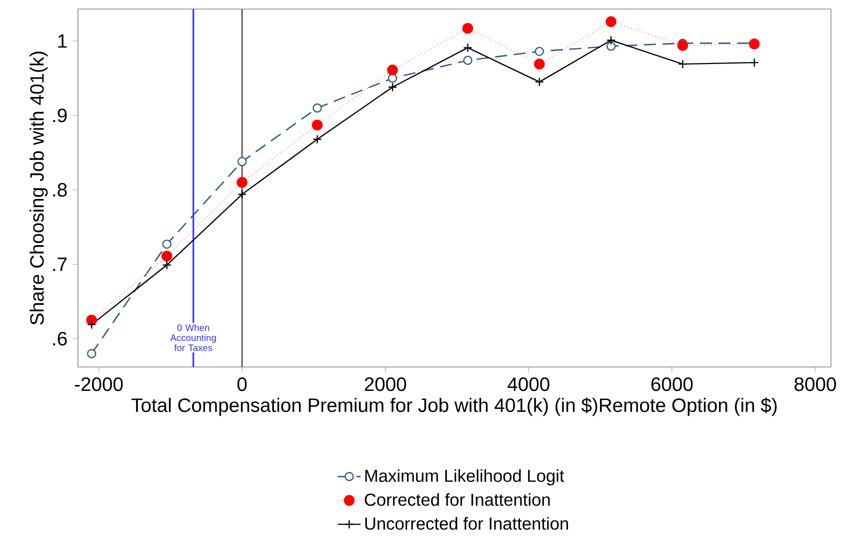 This screenshot has width=846, height=538. Describe the element at coordinates (454, 407) in the screenshot. I see `x-axis-title: Total Compensation Premium for Job with 401(k) (in $)Remote Option (in $)` at that location.